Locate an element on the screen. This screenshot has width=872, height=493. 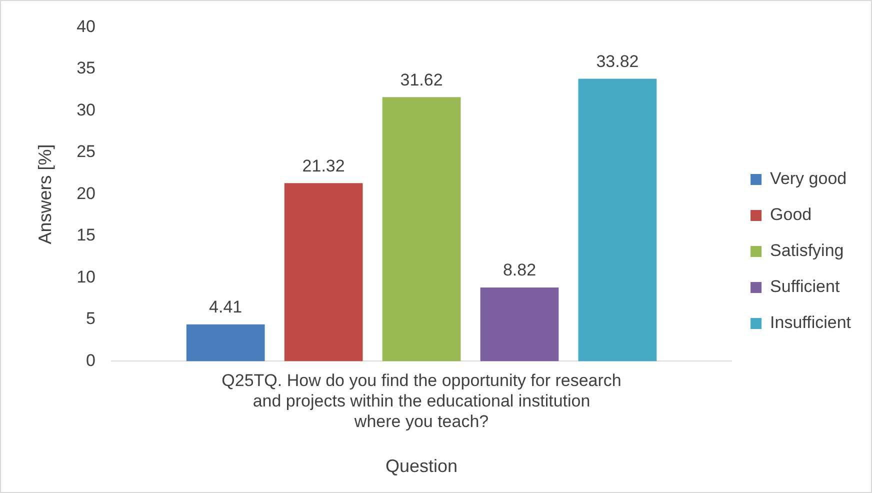
x-axis-title: Question is located at coordinates (422, 466).